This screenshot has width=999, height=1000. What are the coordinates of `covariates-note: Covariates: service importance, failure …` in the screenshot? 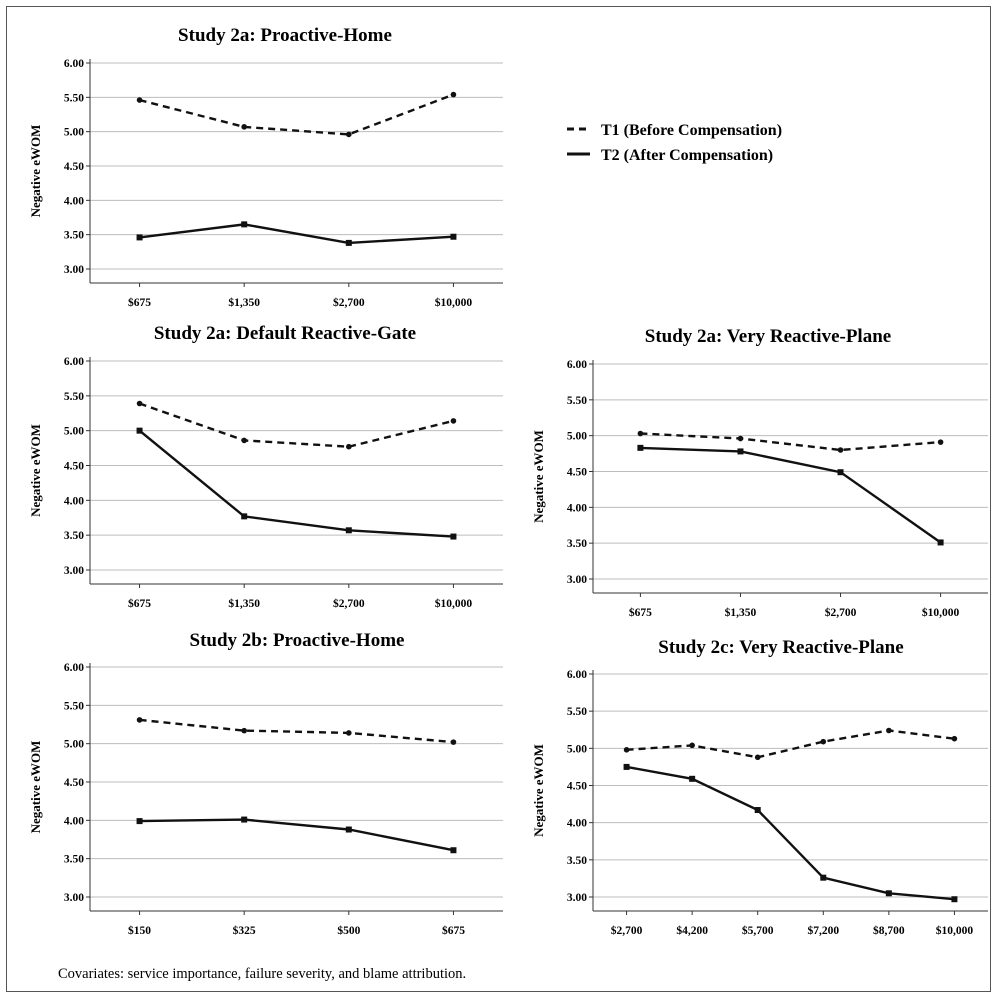 It's located at (262, 974).